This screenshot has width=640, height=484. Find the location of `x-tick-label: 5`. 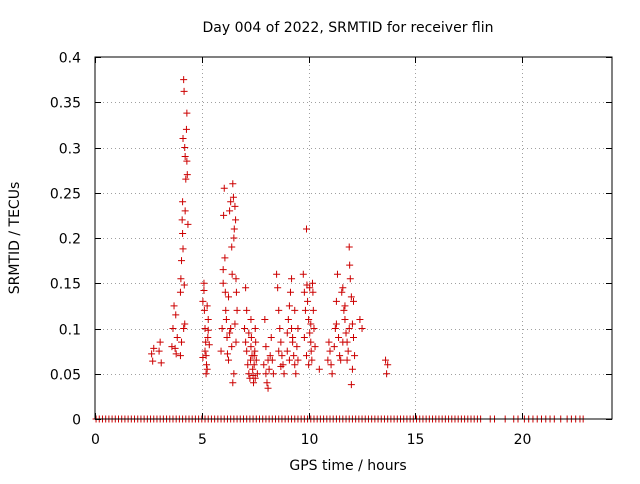

x-tick-label: 5 is located at coordinates (202, 440).